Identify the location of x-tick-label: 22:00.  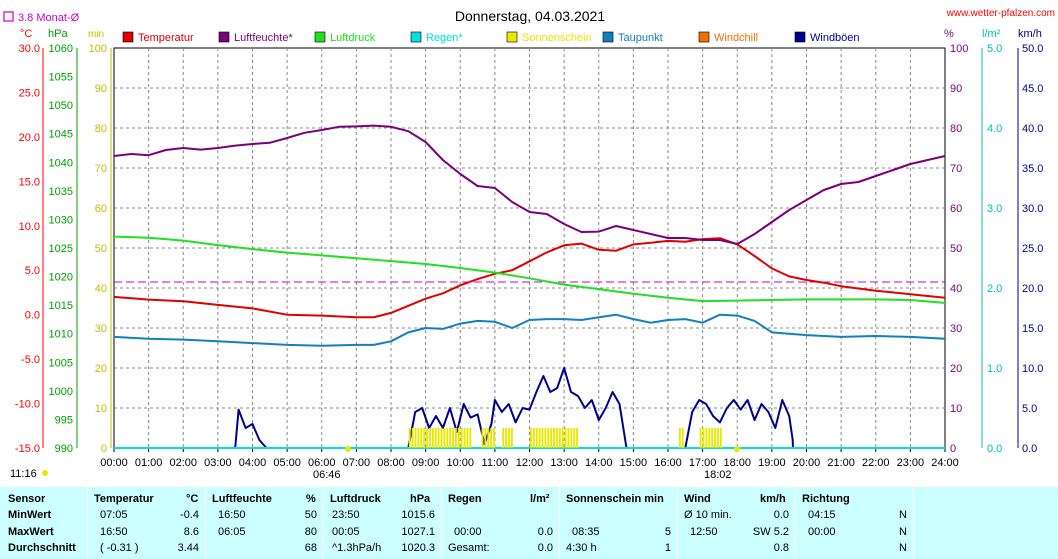
(876, 463).